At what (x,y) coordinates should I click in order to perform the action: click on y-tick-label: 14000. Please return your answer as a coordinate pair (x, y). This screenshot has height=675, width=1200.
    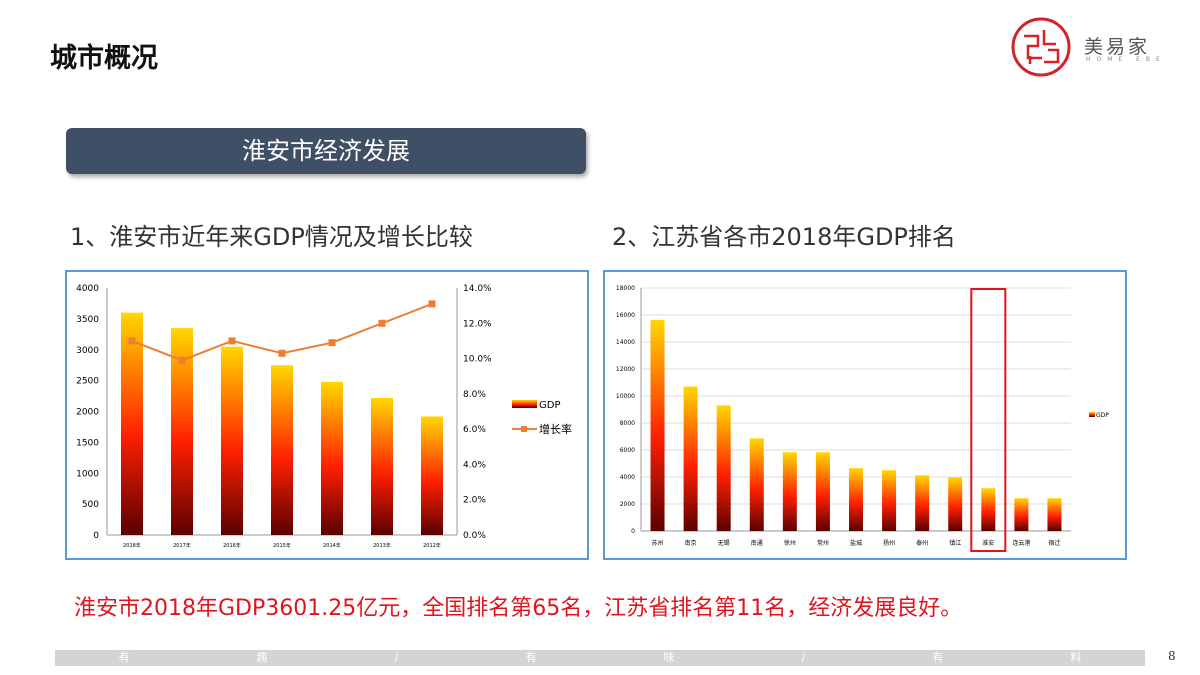
    Looking at the image, I should click on (625, 342).